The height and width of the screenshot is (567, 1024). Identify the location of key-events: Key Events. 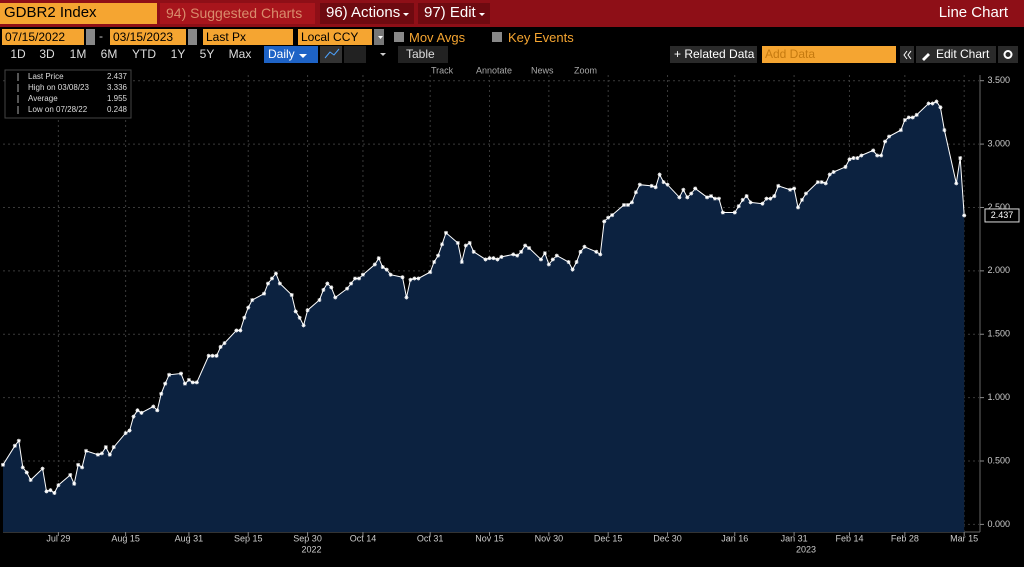
(541, 37).